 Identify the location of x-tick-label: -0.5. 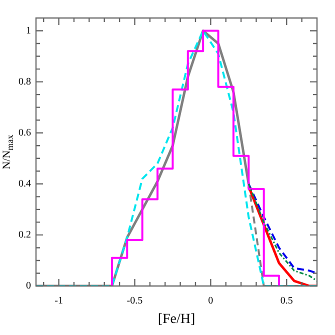
(134, 301).